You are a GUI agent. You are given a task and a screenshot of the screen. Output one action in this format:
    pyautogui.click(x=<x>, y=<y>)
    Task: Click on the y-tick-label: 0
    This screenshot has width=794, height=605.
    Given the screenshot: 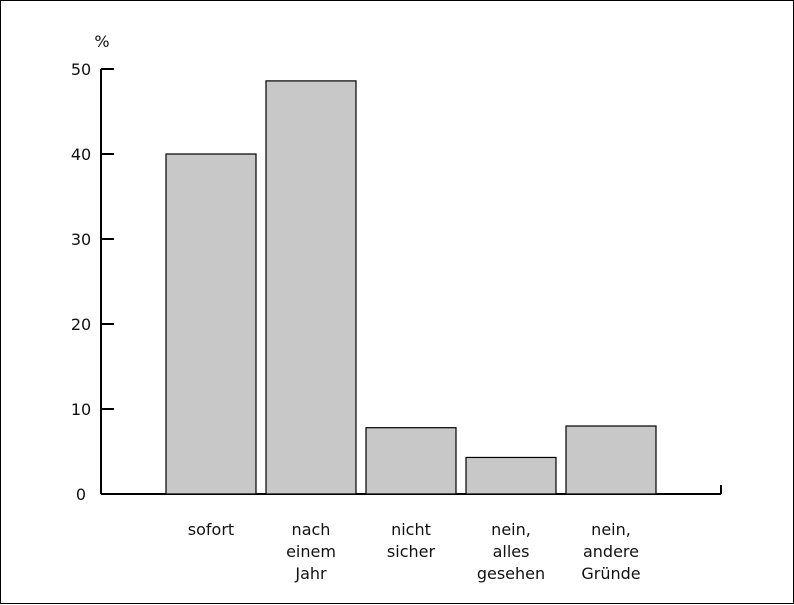 What is the action you would take?
    pyautogui.click(x=81, y=494)
    